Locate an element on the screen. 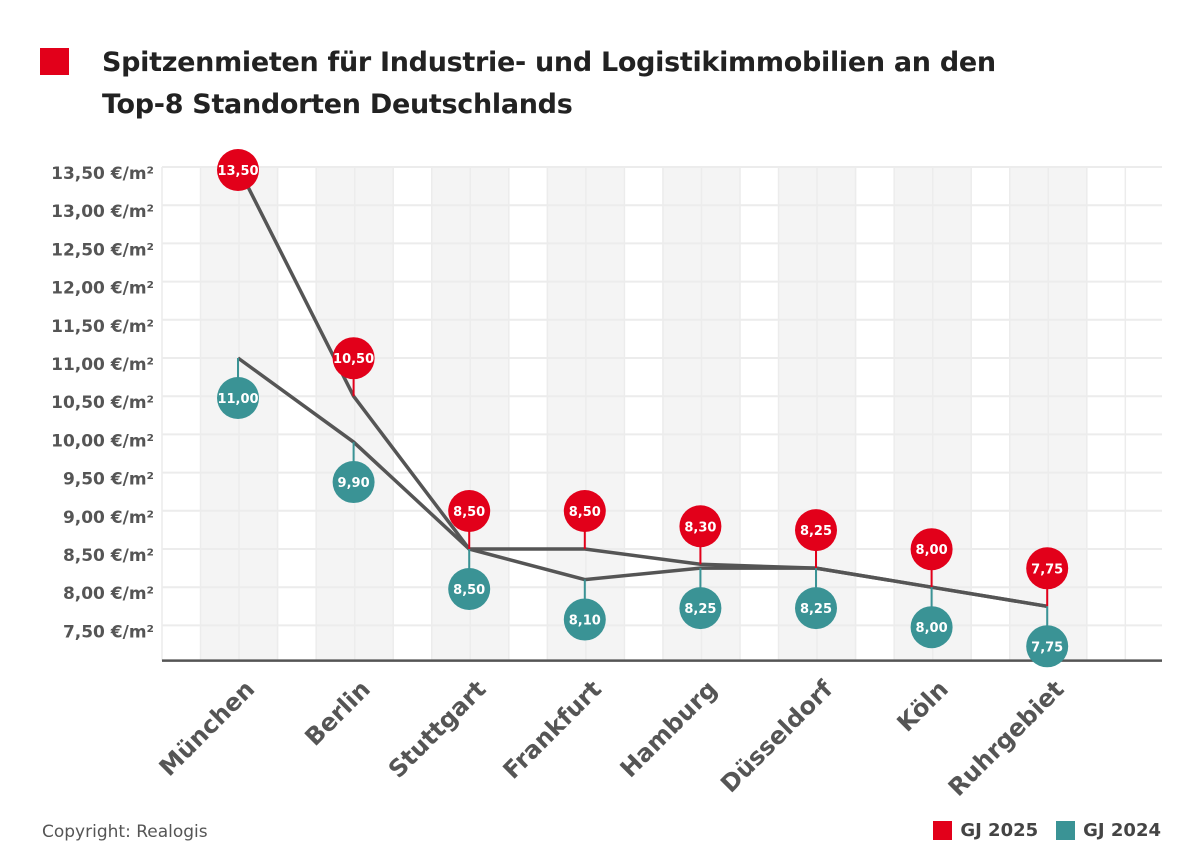 This screenshot has height=850, width=1181. data-label-gj2024: 7,75 is located at coordinates (1047, 647).